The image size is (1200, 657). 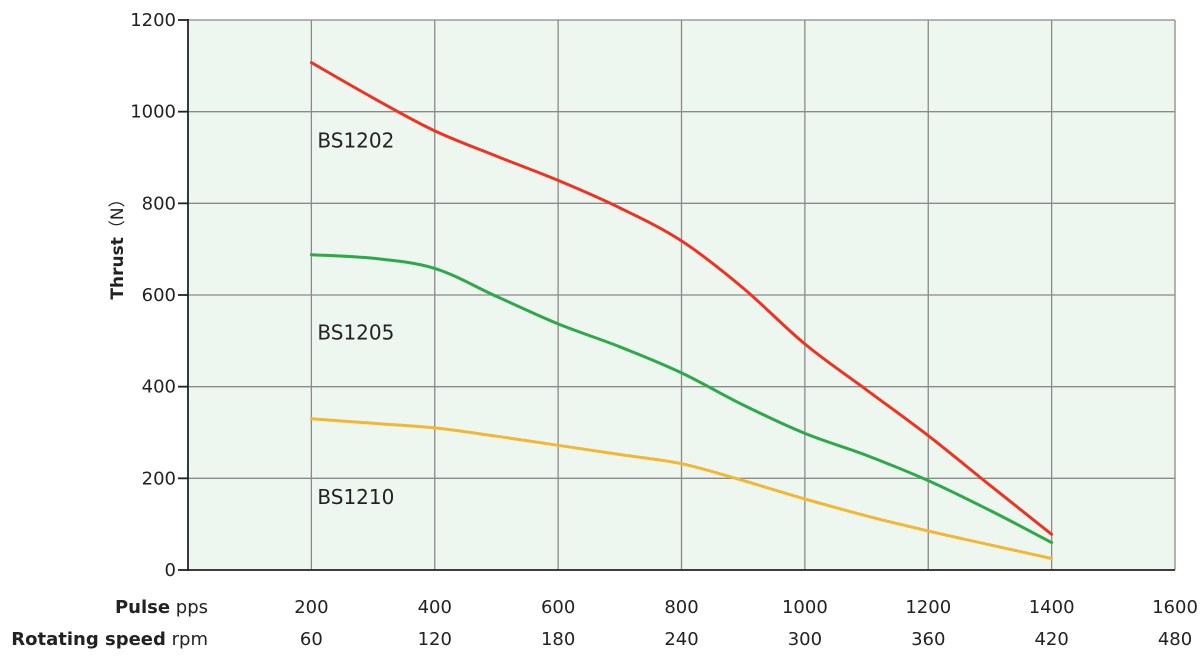 I want to click on y-tick-label: 400, so click(x=159, y=387).